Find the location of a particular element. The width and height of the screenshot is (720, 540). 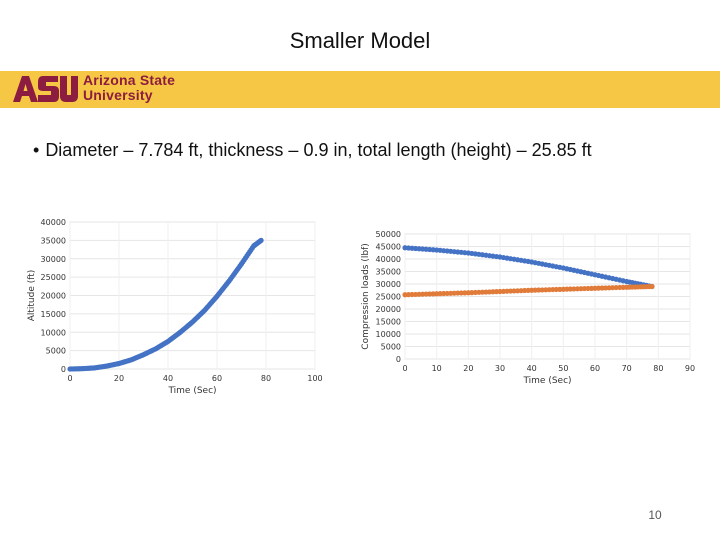

page-number: 10 is located at coordinates (655, 515).